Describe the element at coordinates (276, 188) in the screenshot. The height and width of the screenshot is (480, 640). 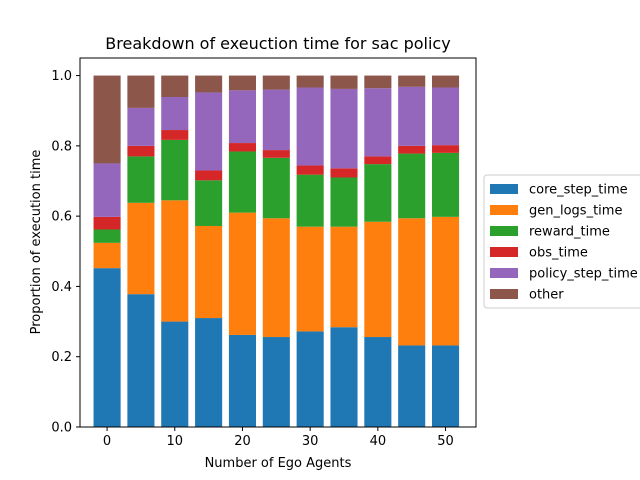
I see `bar-segment-reward_time-x25` at that location.